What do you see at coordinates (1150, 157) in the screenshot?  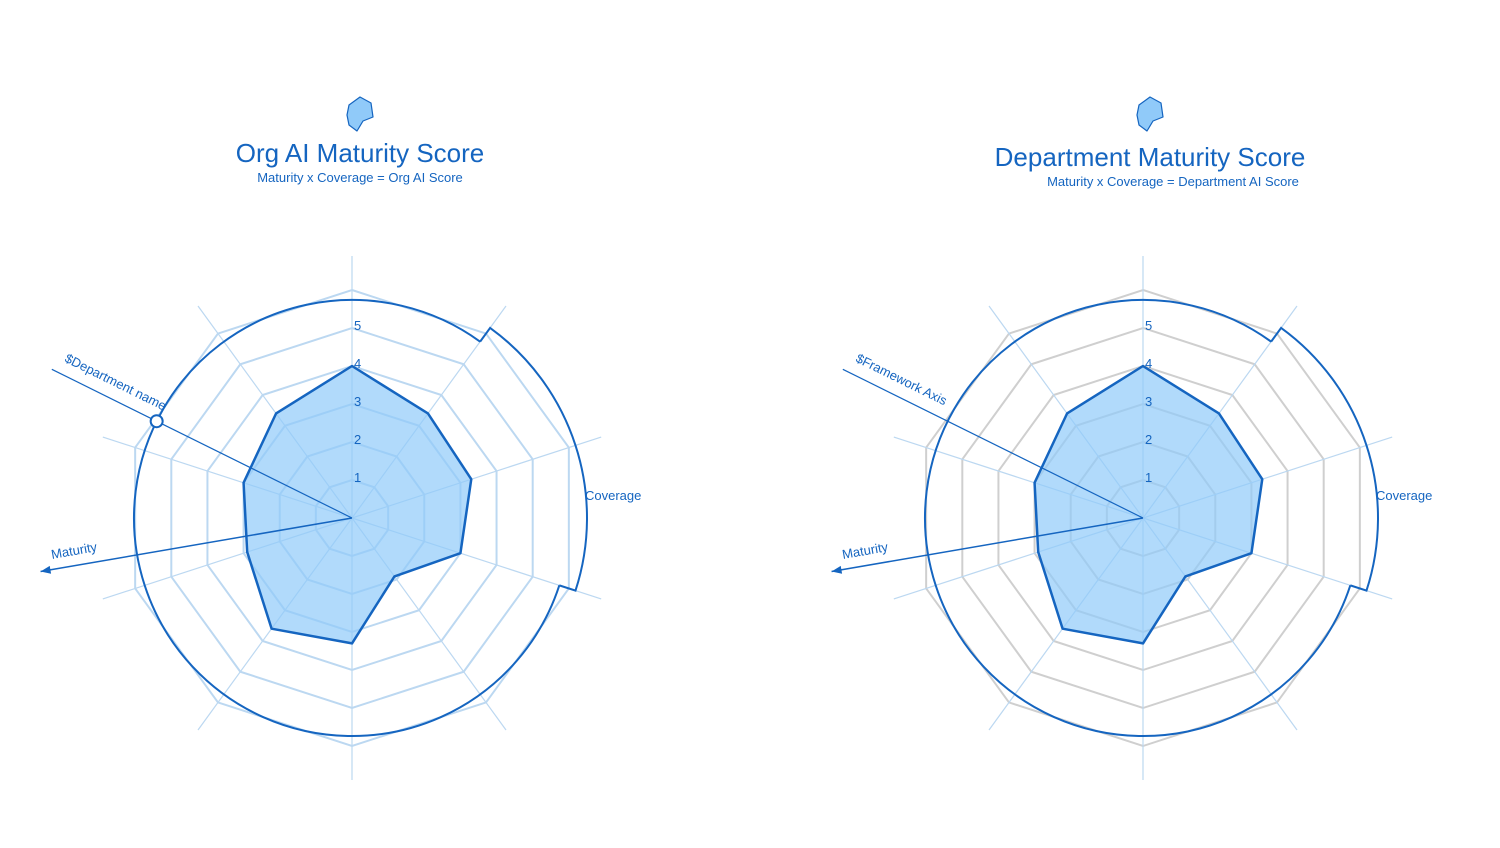 I see `chart-title: Department Maturity Score` at bounding box center [1150, 157].